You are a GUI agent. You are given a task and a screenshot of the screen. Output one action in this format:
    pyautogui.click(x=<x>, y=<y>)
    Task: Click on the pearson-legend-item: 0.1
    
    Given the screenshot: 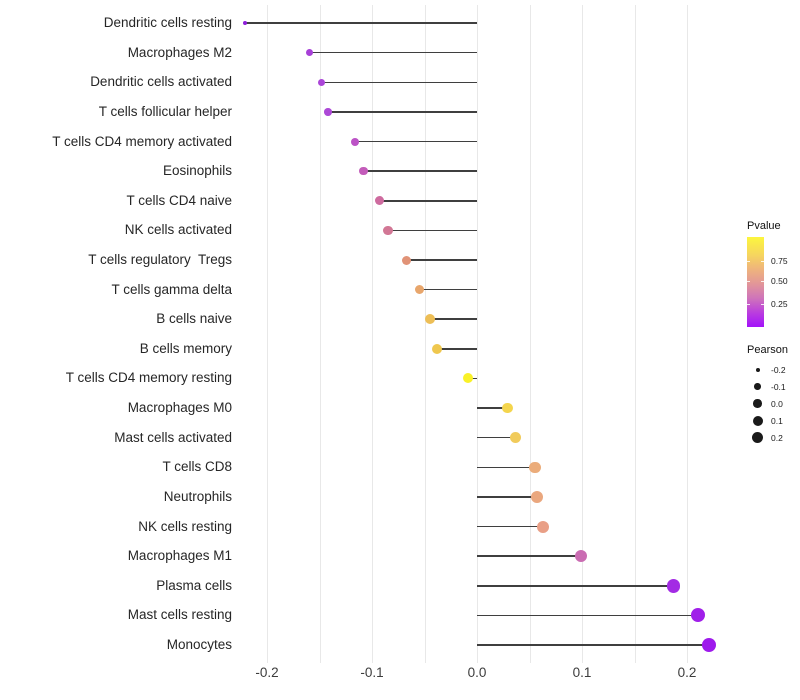 What is the action you would take?
    pyautogui.click(x=773, y=420)
    